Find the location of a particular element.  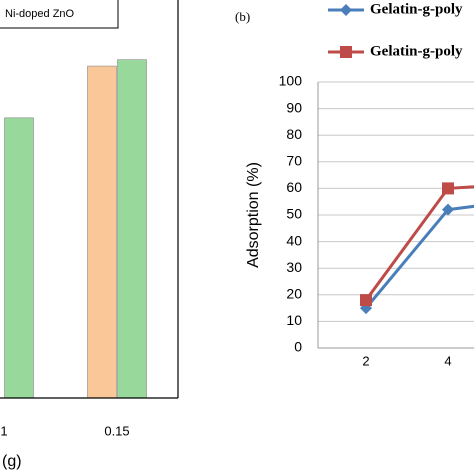

legend-box is located at coordinates (59, 14).